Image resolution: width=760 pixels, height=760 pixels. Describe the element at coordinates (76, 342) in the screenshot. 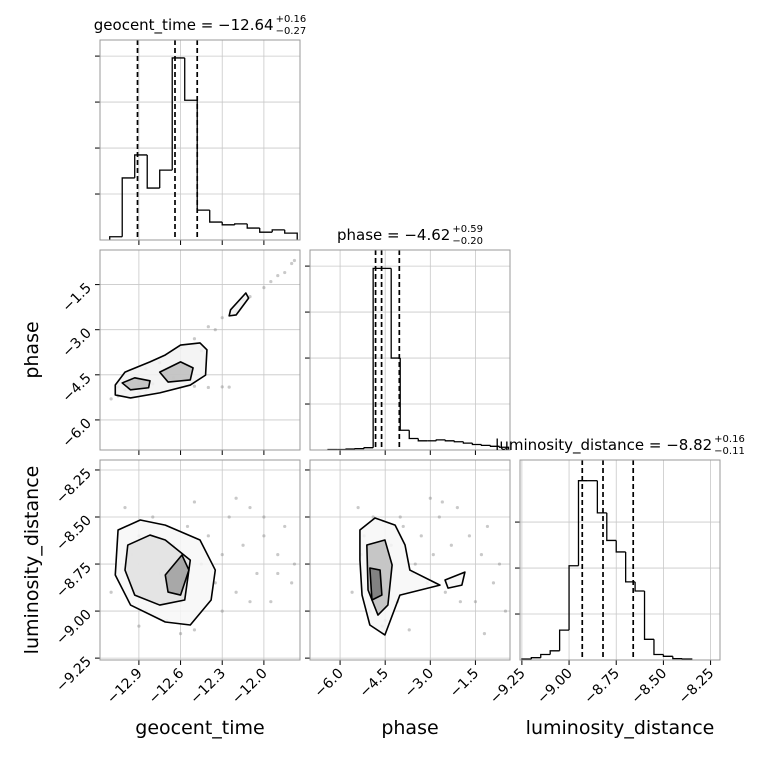

I see `y-tick-label: −3.0` at that location.